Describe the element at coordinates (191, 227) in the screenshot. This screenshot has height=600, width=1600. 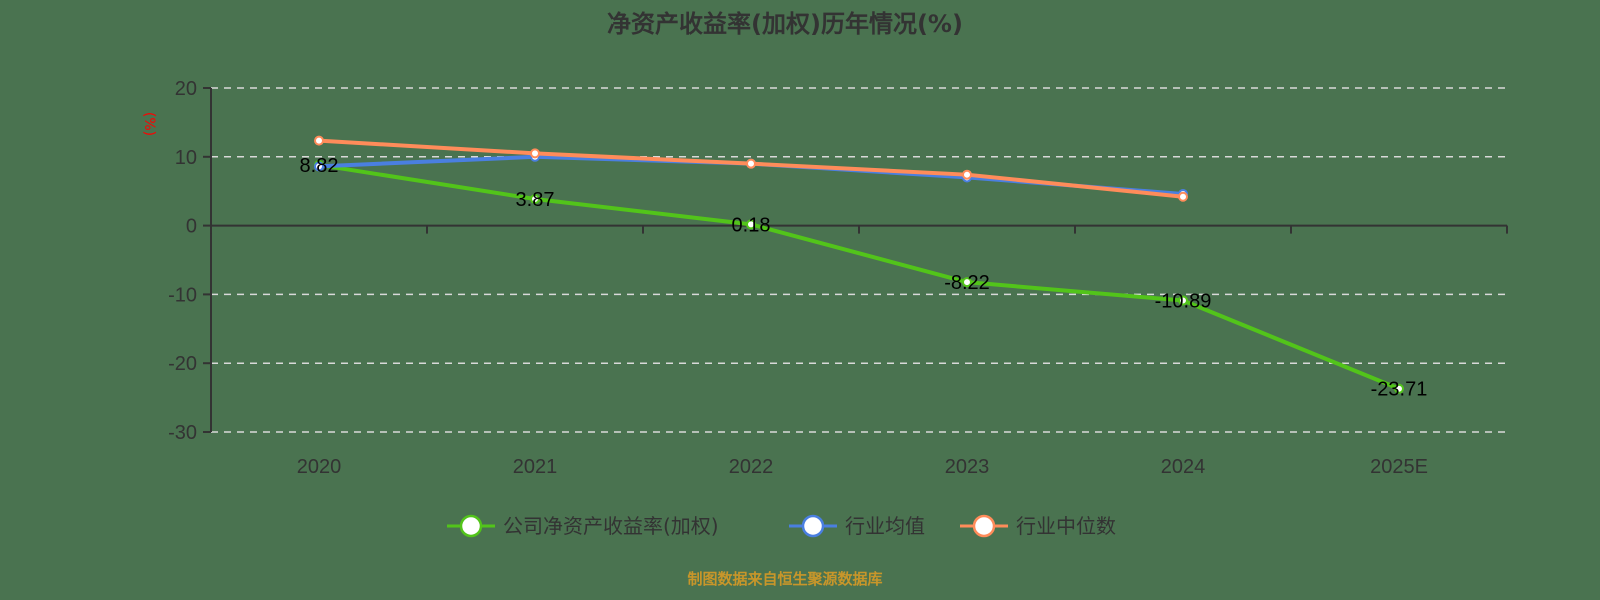
I see `y-tick-label: 0` at that location.